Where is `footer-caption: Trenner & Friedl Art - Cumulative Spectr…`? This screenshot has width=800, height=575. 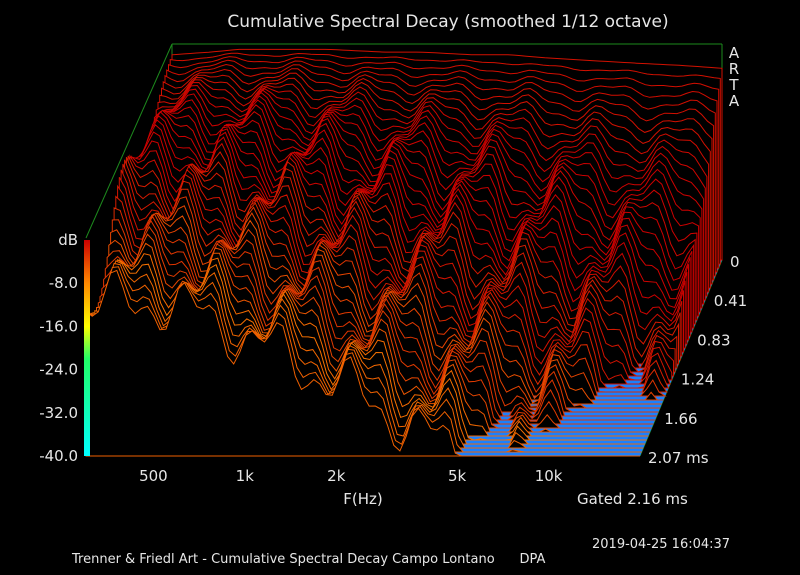 footer-caption: Trenner & Friedl Art - Cumulative Spectr… is located at coordinates (308, 559).